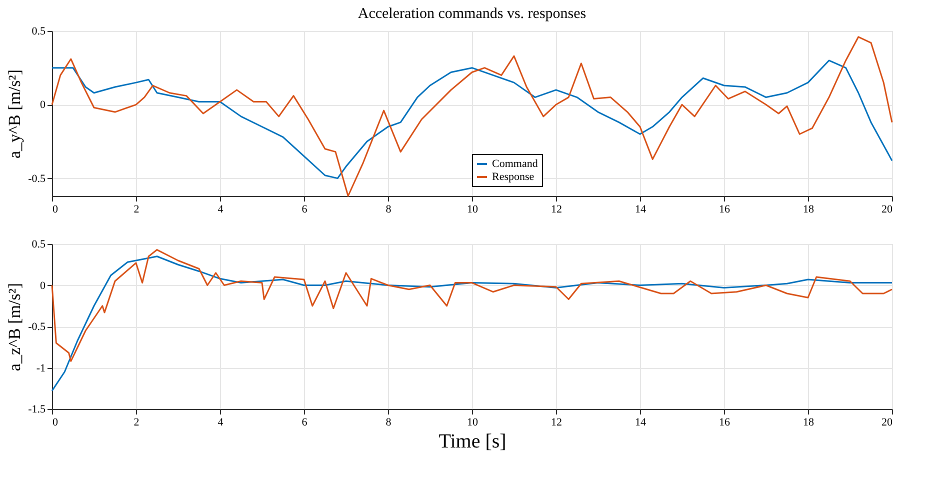  What do you see at coordinates (472, 441) in the screenshot?
I see `x-axis-title: Time [s]` at bounding box center [472, 441].